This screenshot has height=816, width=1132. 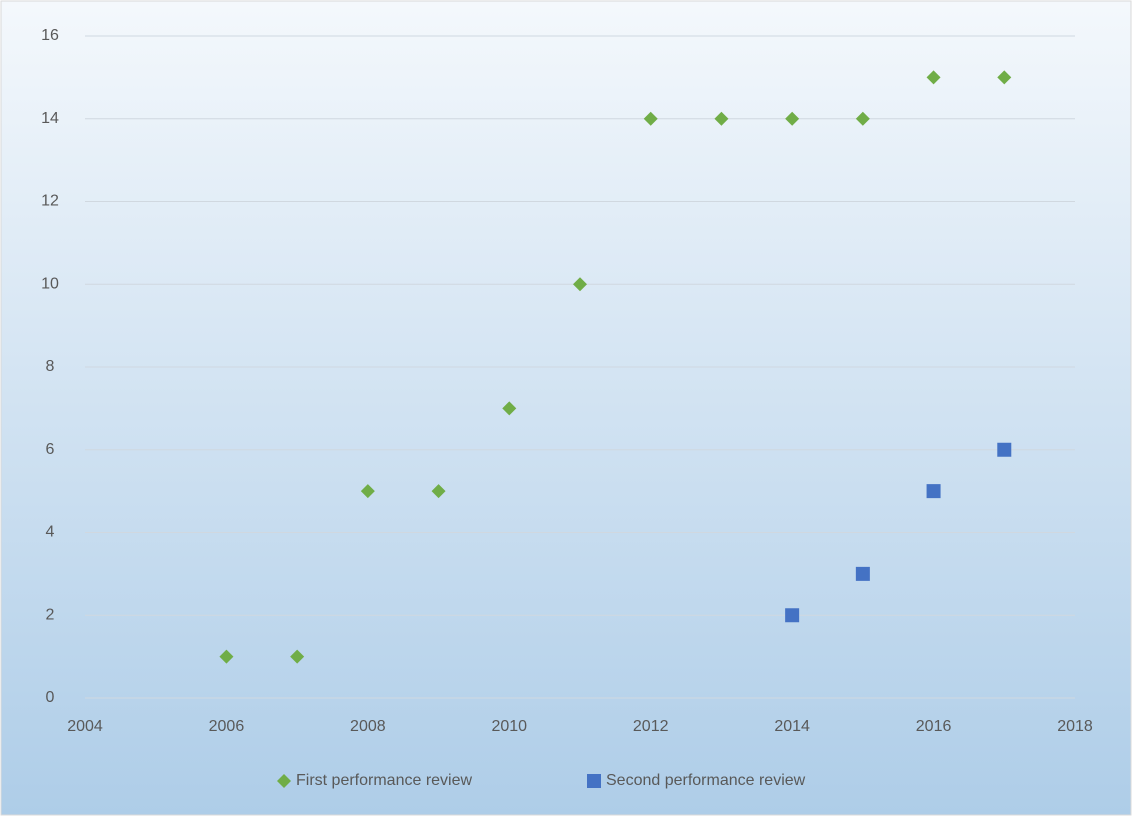 What do you see at coordinates (50, 614) in the screenshot?
I see `y-tick-label: 2` at bounding box center [50, 614].